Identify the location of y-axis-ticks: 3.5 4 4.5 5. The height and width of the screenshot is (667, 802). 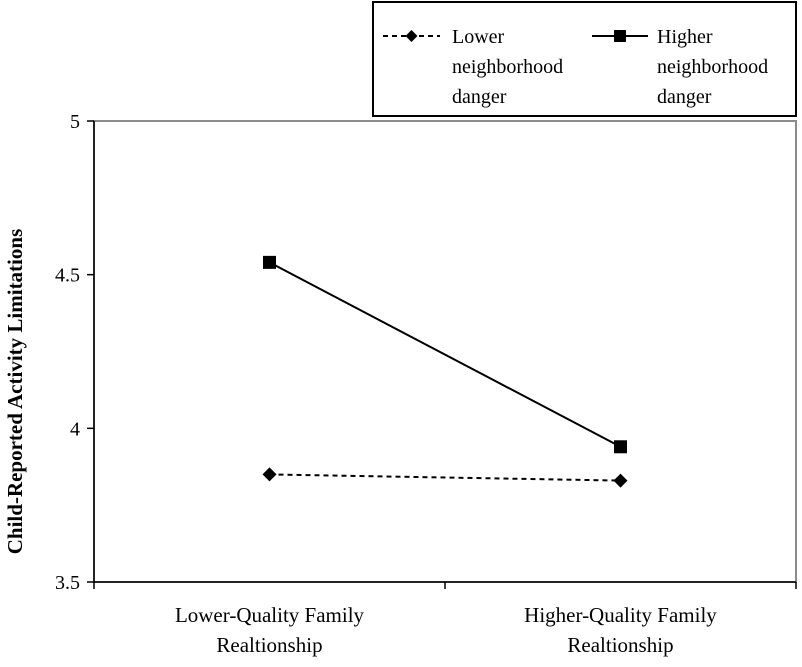
(74, 352).